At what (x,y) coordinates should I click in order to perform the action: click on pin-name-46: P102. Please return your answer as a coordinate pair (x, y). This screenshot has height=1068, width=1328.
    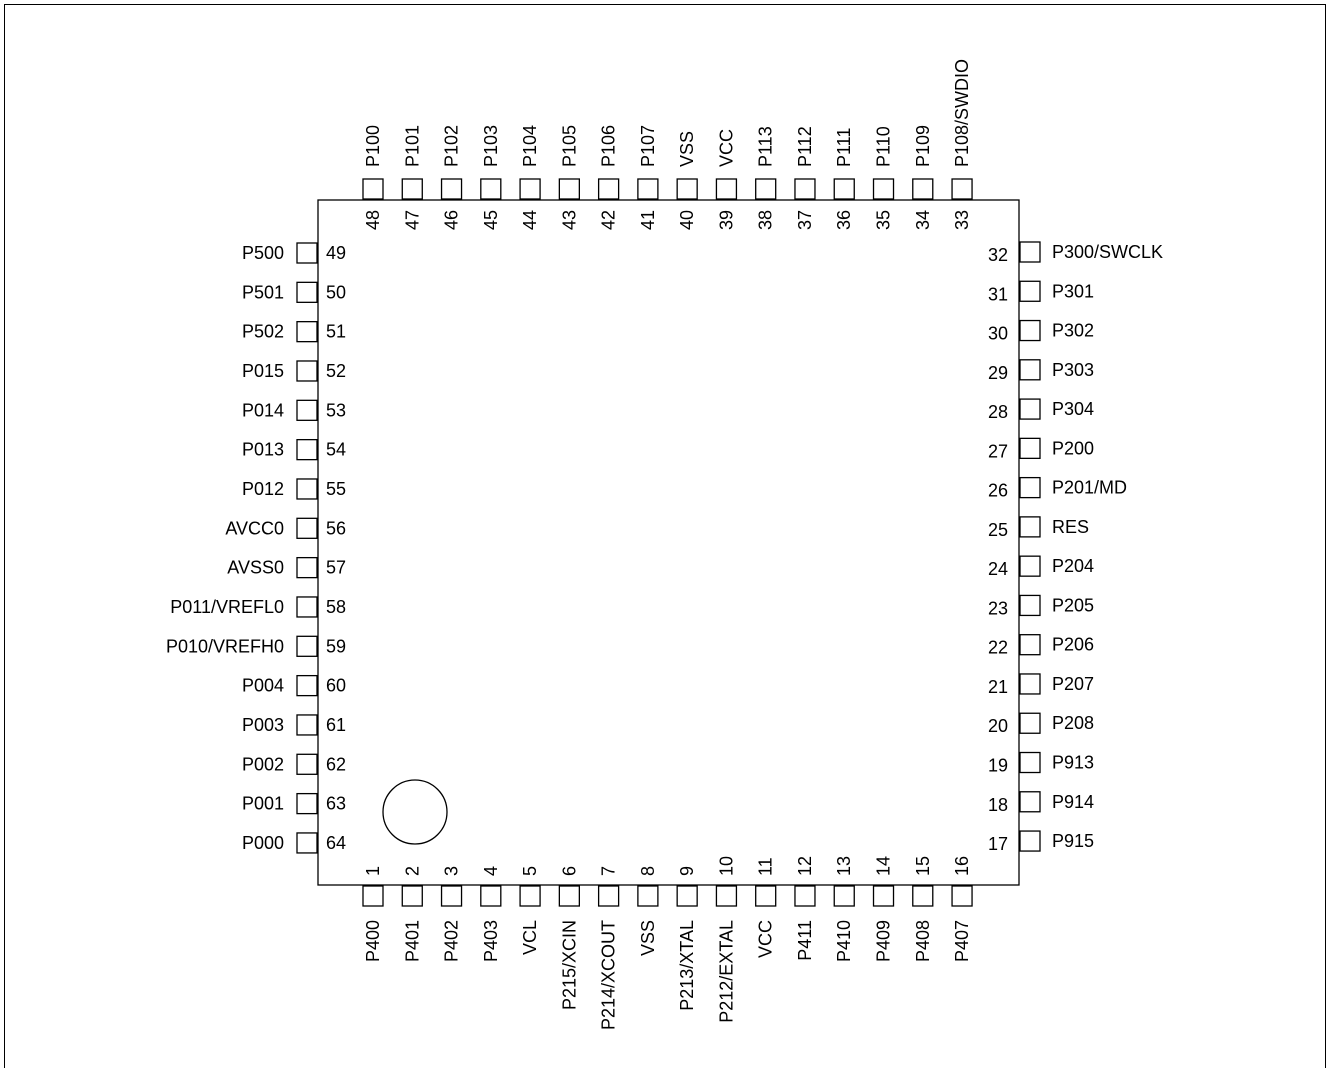
    Looking at the image, I should click on (452, 146).